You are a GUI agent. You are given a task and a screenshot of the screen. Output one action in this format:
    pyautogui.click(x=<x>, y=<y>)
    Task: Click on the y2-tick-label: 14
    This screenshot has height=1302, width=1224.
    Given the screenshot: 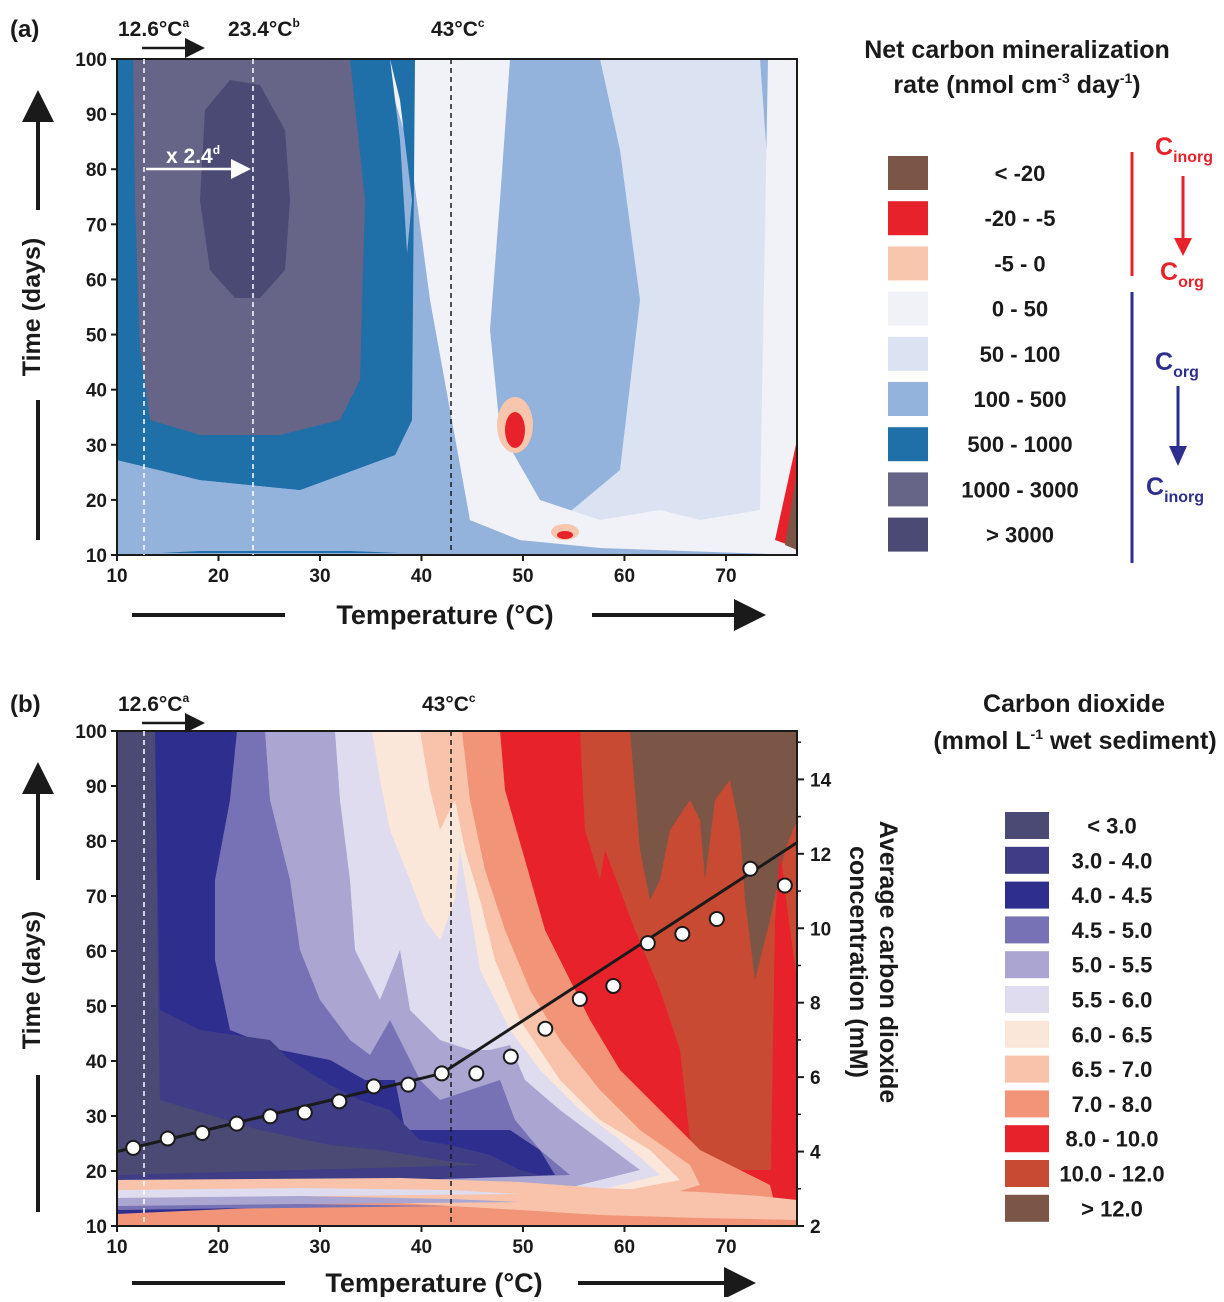 What is the action you would take?
    pyautogui.click(x=821, y=780)
    